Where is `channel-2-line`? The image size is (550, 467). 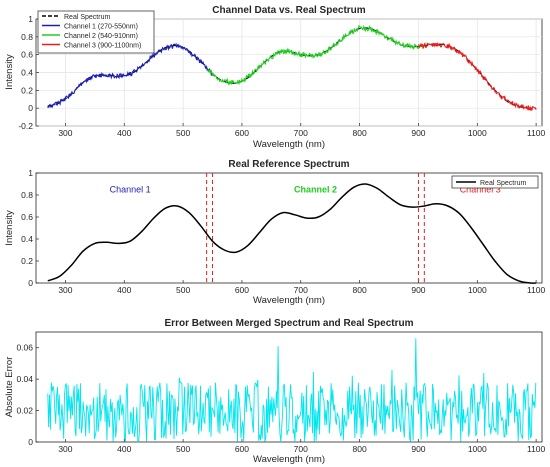 channel-2-line is located at coordinates (315, 55).